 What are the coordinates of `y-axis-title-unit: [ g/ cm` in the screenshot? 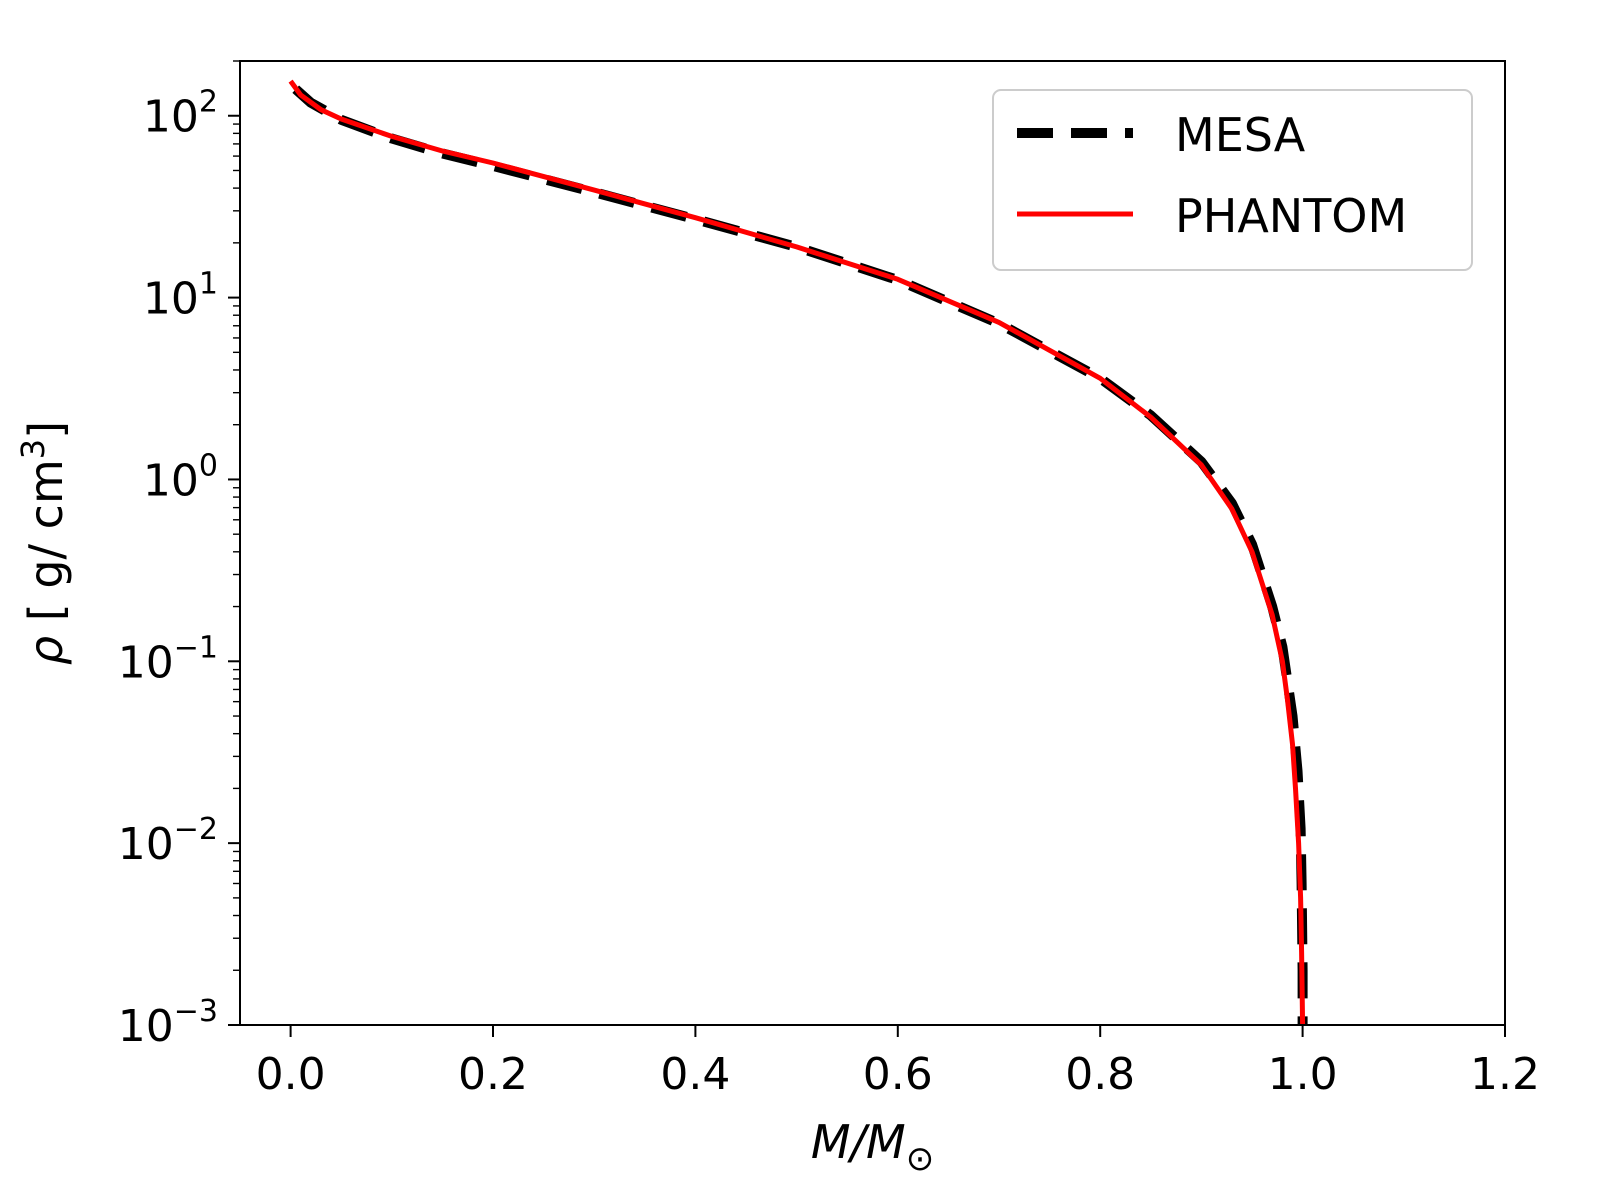 It's located at (46, 547).